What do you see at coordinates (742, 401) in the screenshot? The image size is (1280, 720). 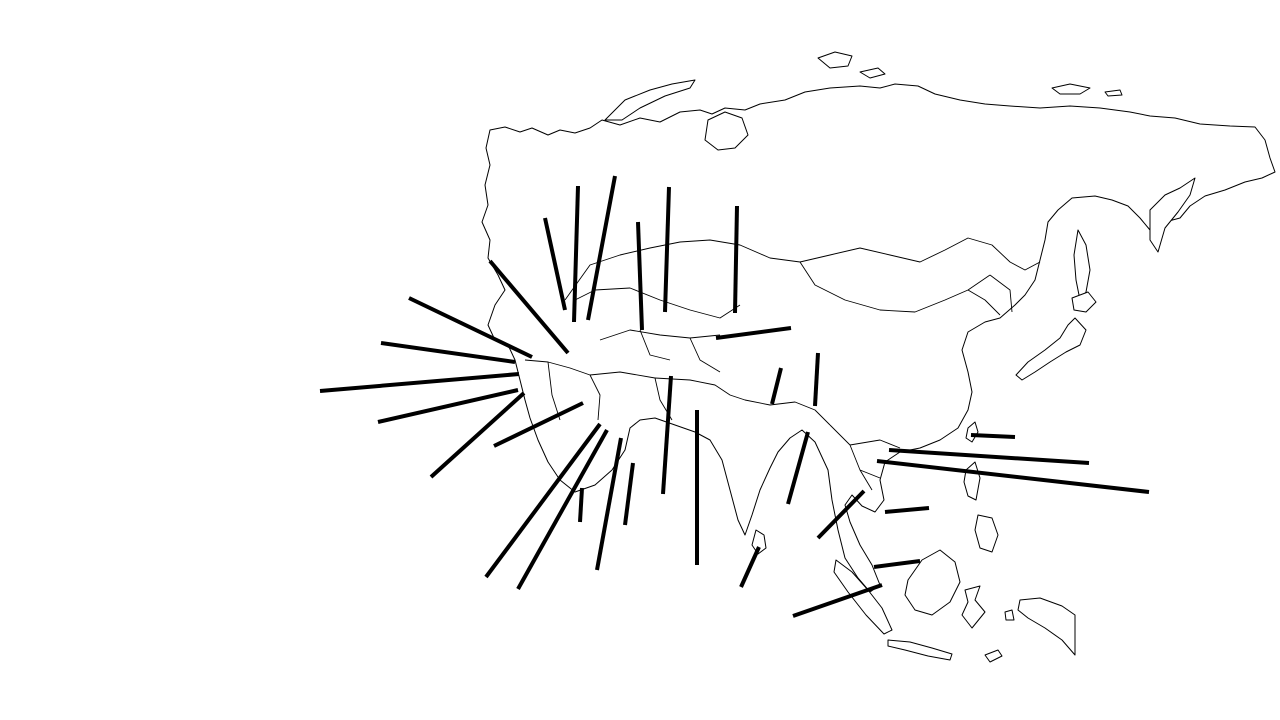 I see `south-asia-borders` at bounding box center [742, 401].